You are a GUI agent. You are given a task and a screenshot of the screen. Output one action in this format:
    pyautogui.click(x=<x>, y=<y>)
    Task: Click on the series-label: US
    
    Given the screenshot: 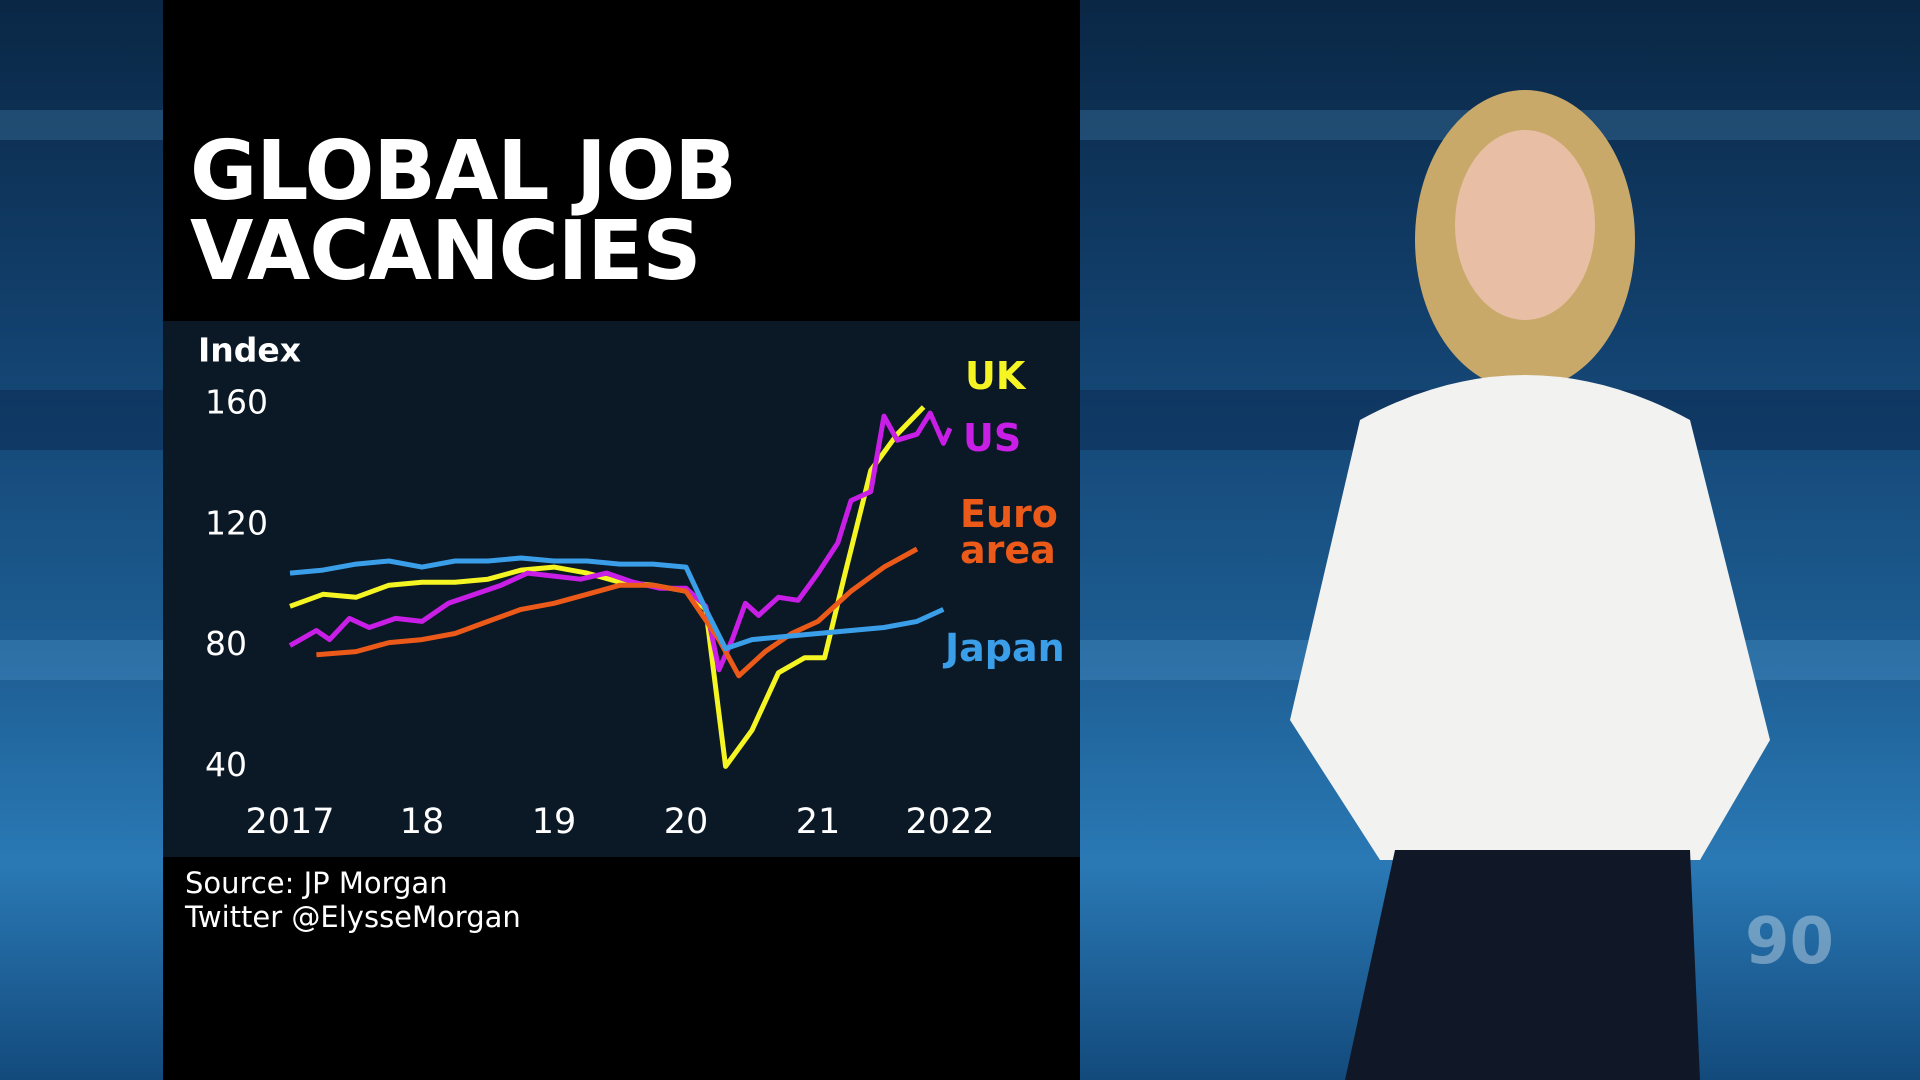 What is the action you would take?
    pyautogui.click(x=992, y=438)
    